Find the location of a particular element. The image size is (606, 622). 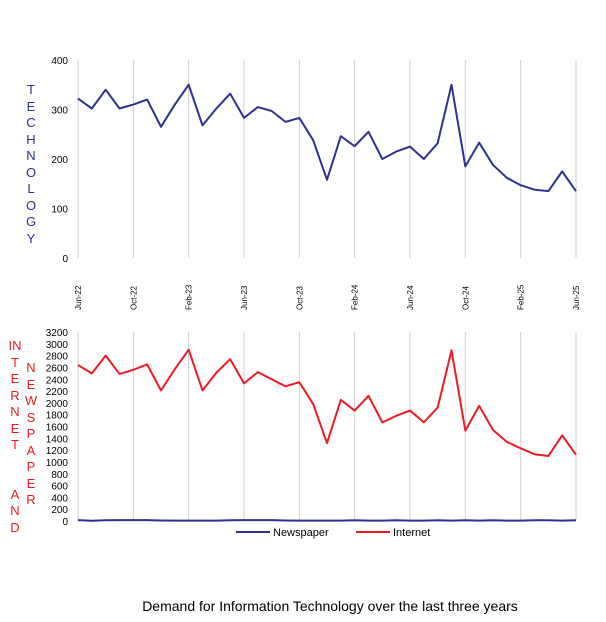

internet-and-axis-label: INTERNET AND is located at coordinates (15, 438).